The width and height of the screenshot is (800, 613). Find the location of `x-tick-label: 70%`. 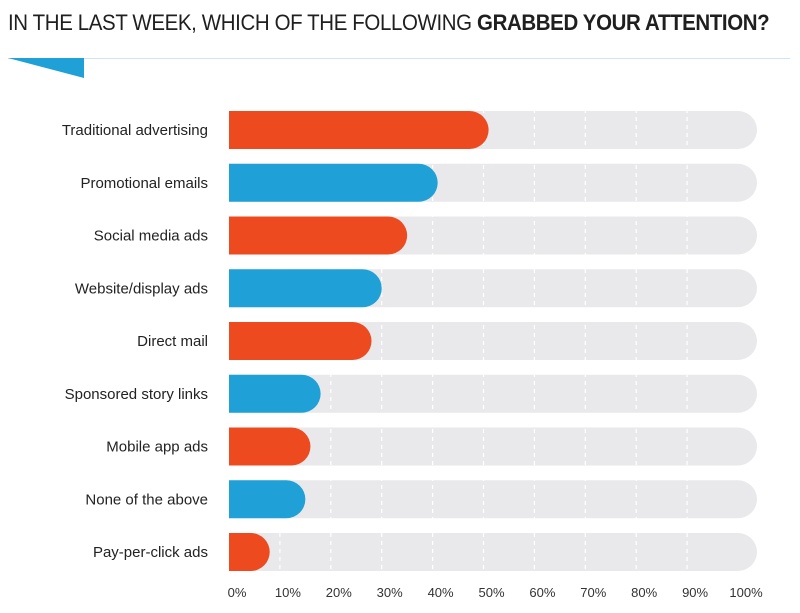

x-tick-label: 70% is located at coordinates (593, 592).